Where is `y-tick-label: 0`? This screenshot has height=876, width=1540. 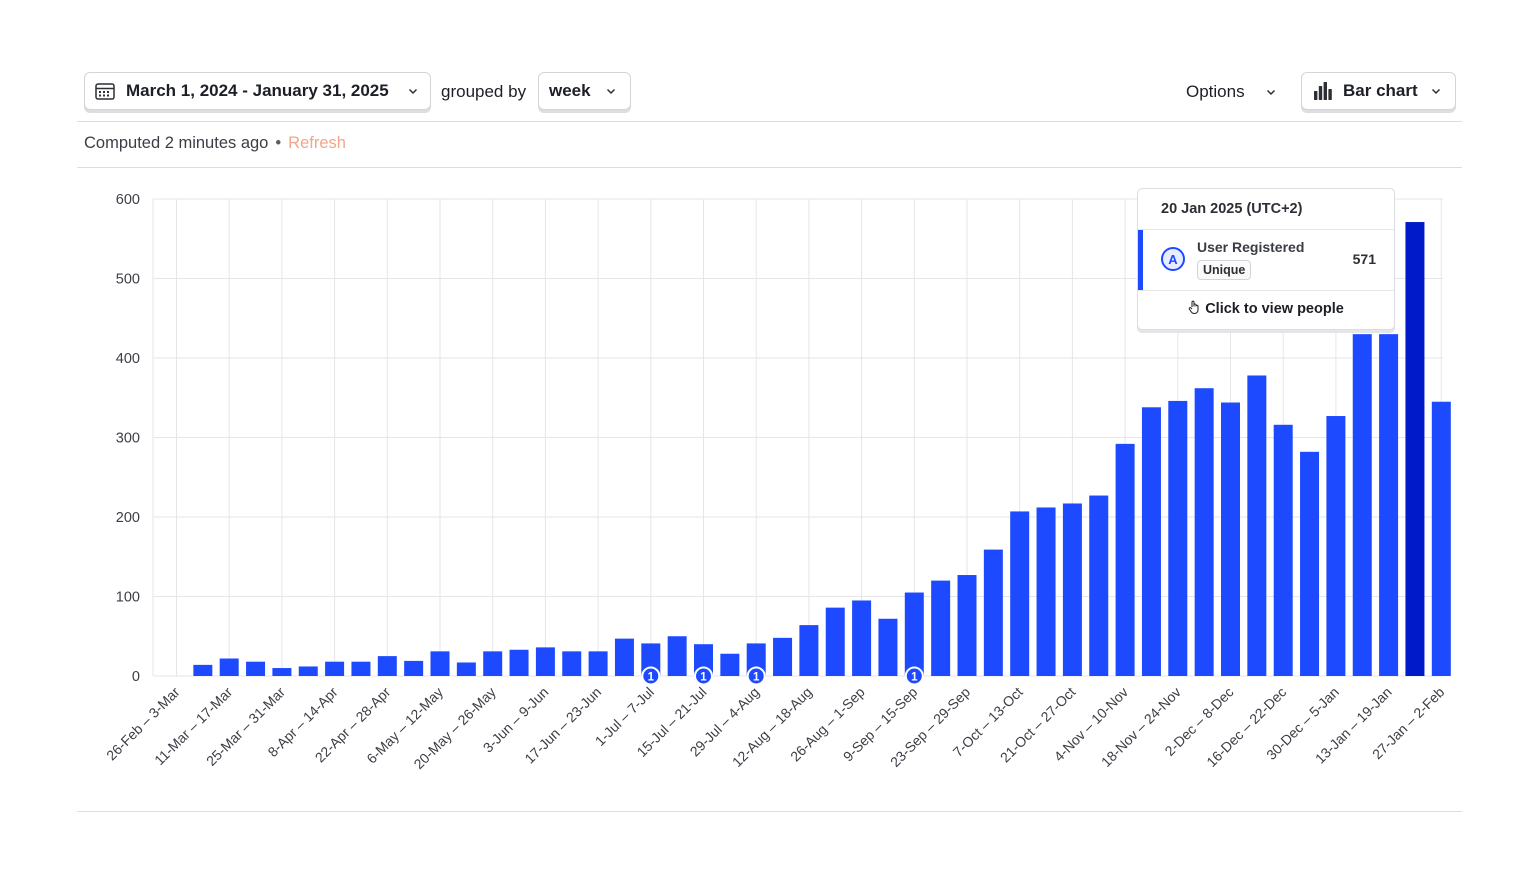
y-tick-label: 0 is located at coordinates (136, 677).